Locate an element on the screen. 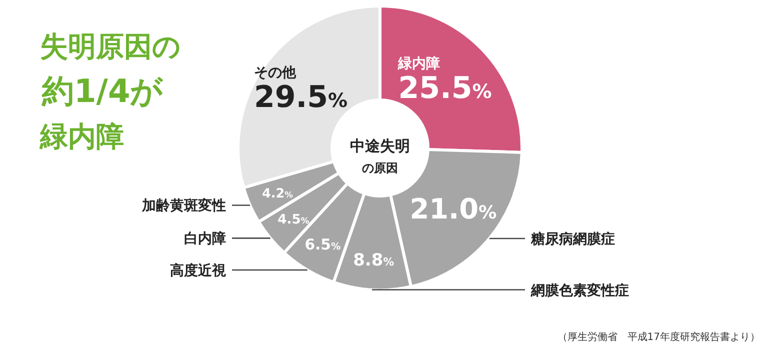 This screenshot has width=767, height=349. data-label: 4.5% is located at coordinates (294, 220).